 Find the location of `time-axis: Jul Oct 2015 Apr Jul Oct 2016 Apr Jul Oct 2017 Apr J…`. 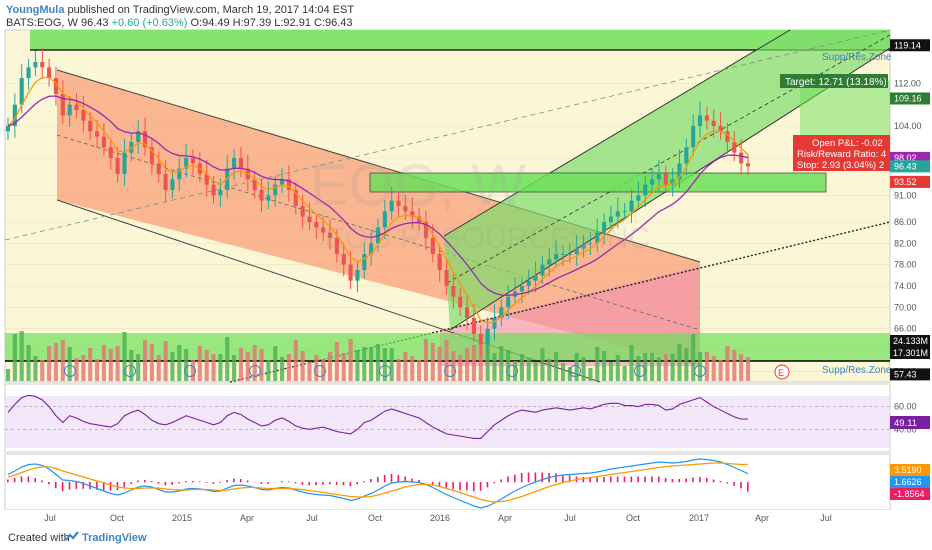

time-axis: Jul Oct 2015 Apr Jul Oct 2016 Apr Jul Oct 2017 Apr J… is located at coordinates (438, 518).